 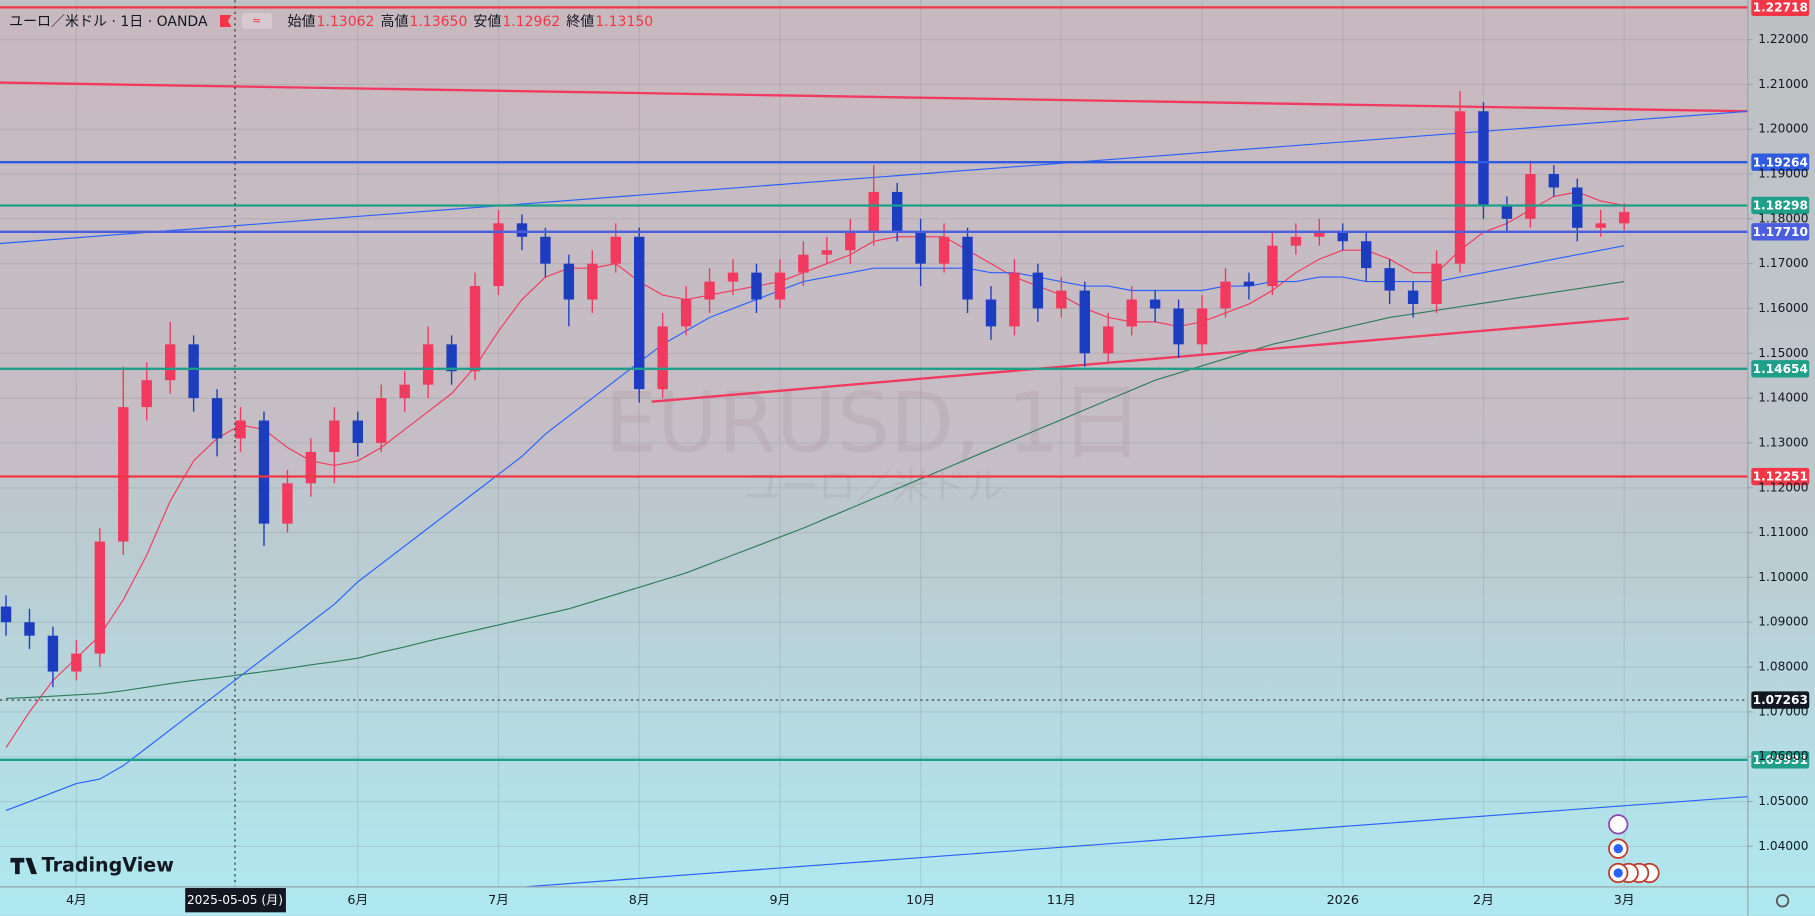 I want to click on logo-mark, so click(x=24, y=866).